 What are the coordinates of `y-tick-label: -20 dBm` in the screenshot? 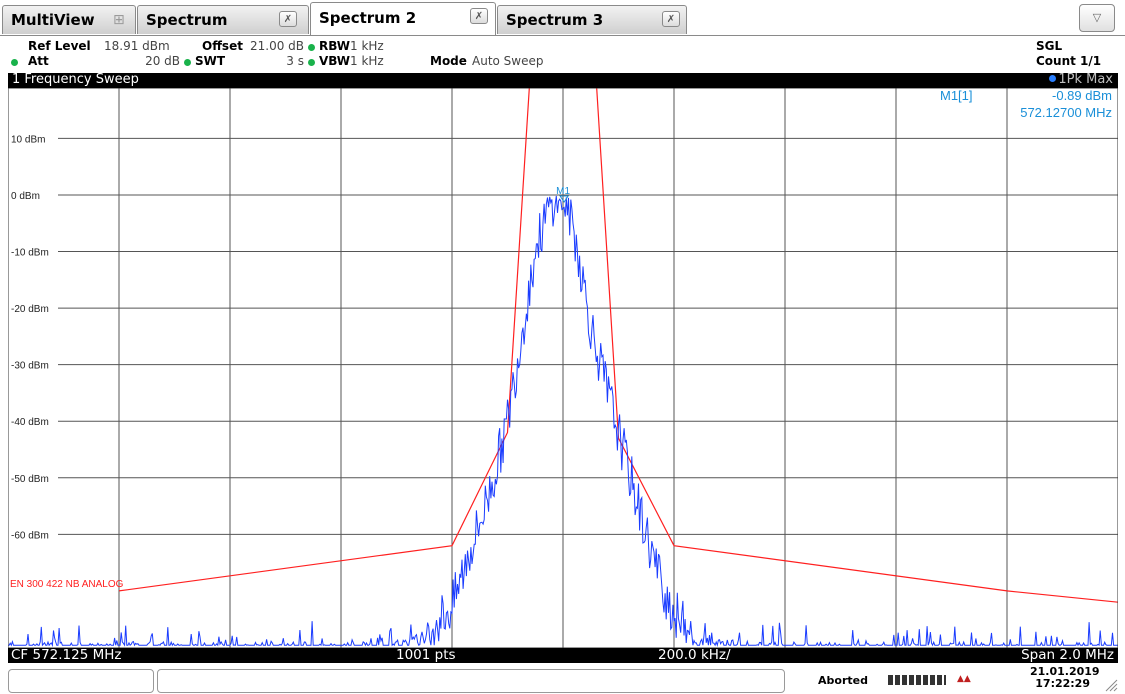 It's located at (30, 309).